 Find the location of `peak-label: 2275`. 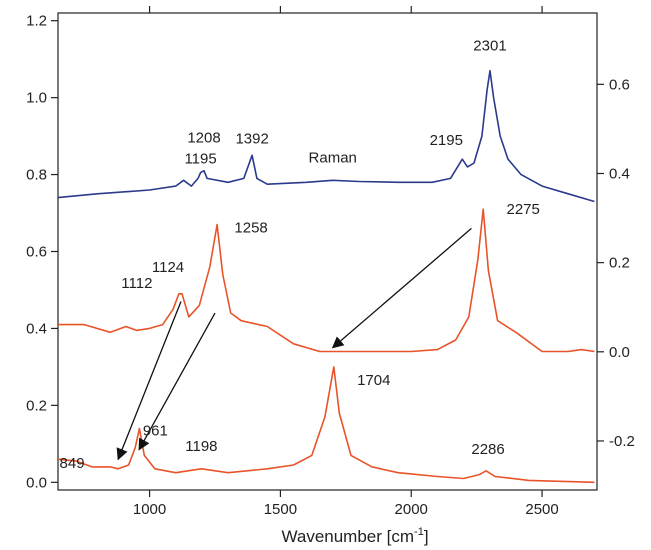

peak-label: 2275 is located at coordinates (522, 209).